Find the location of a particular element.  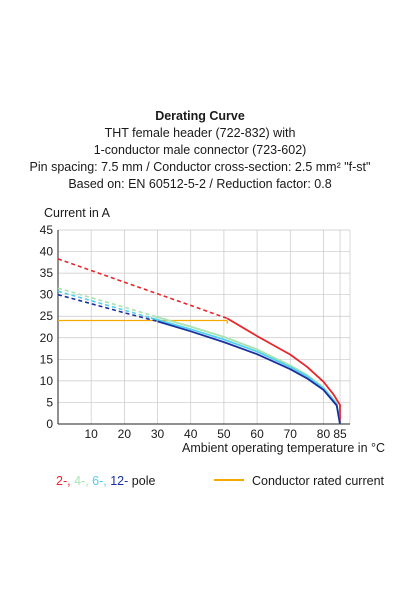

series-12-pole-line is located at coordinates (249, 372).